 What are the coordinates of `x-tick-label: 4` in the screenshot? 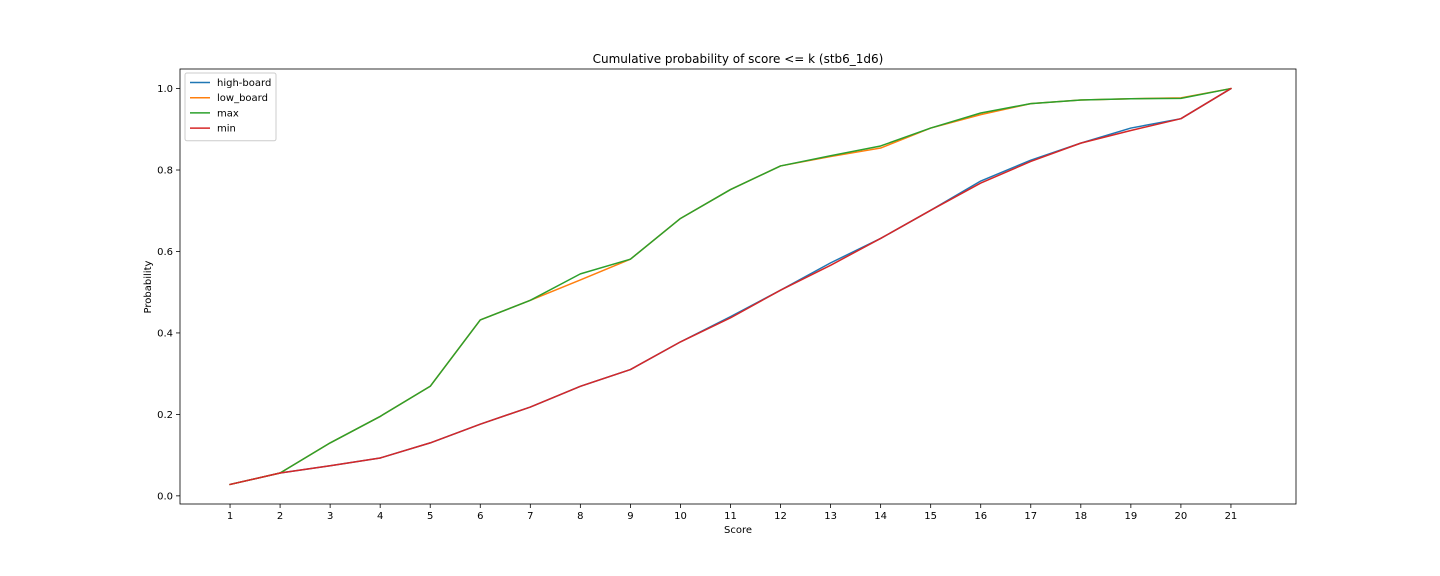 It's located at (380, 516).